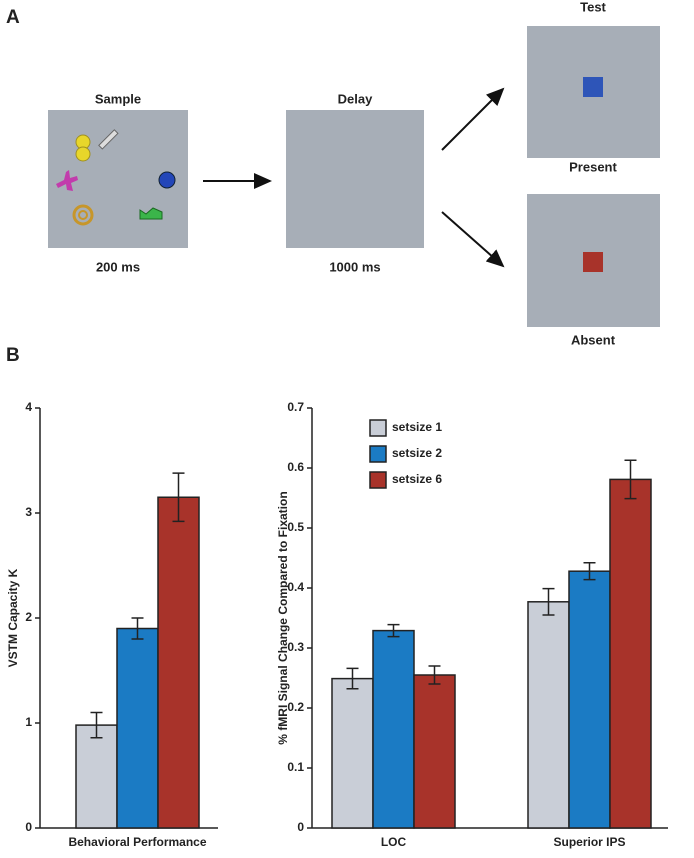  Describe the element at coordinates (13, 355) in the screenshot. I see `panel-label: B` at that location.